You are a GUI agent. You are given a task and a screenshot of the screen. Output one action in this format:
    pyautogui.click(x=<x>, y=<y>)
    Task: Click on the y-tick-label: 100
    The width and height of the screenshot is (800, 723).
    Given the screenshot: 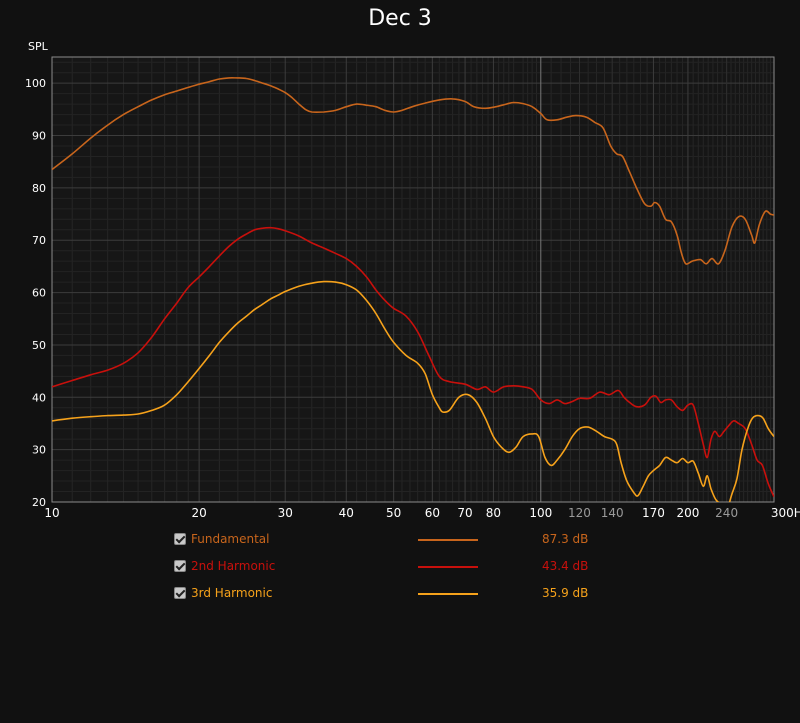 What is the action you would take?
    pyautogui.click(x=35, y=83)
    